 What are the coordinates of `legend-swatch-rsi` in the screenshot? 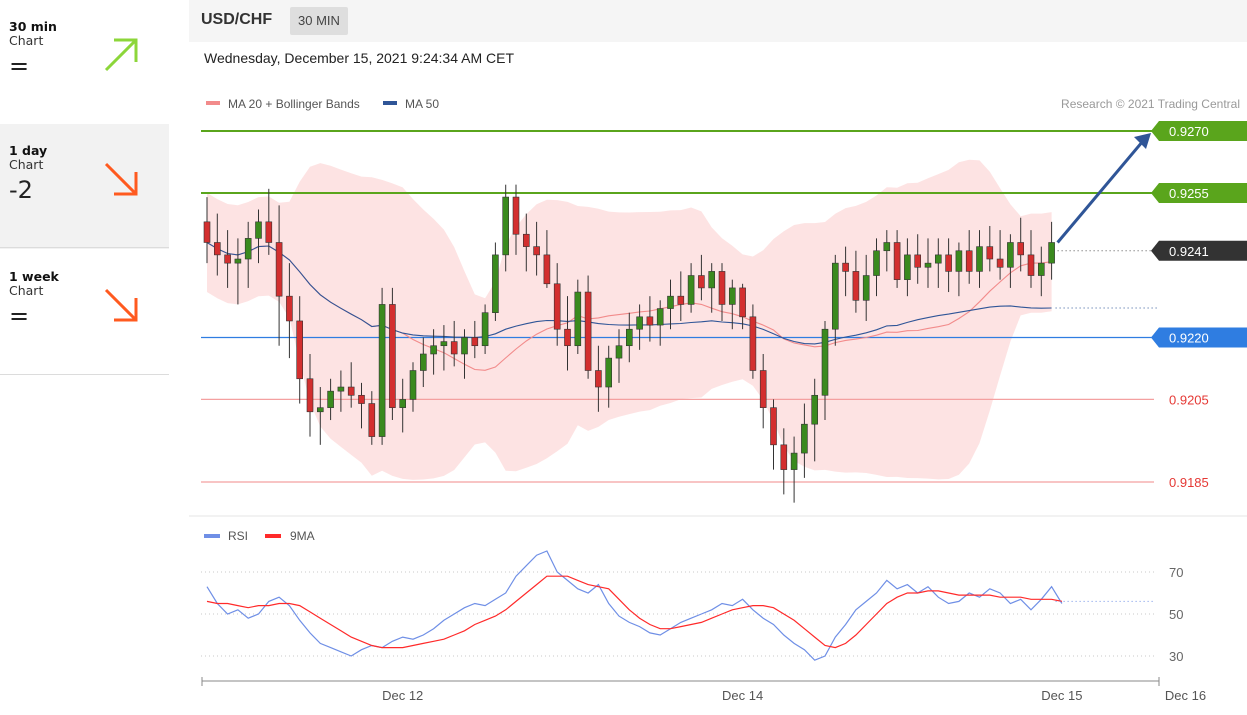 It's located at (212, 536).